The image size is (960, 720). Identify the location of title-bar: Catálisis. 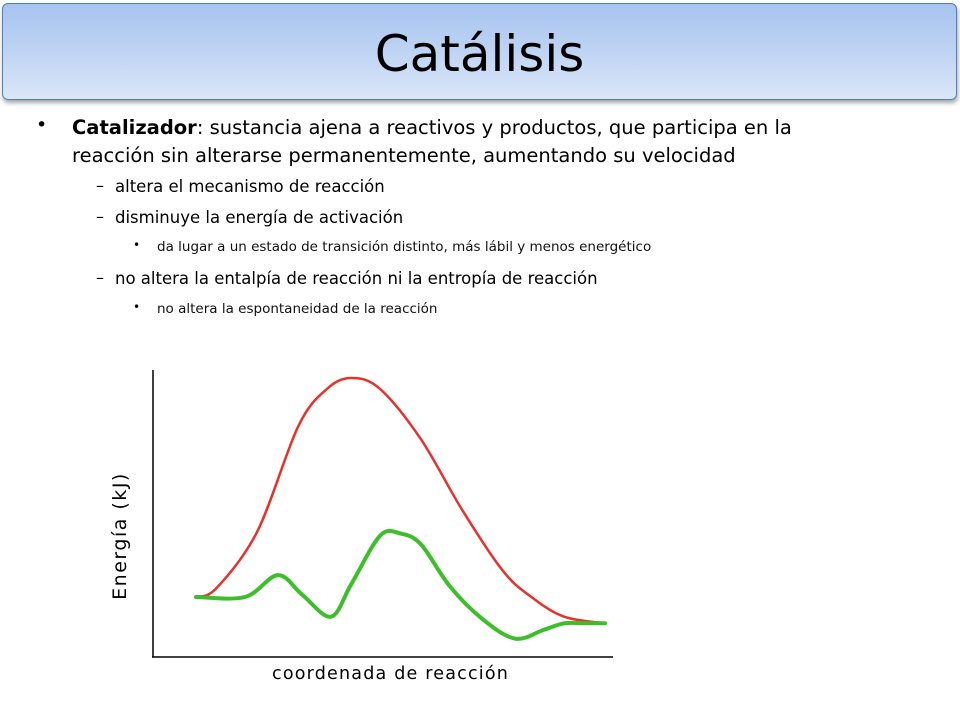
(479, 51).